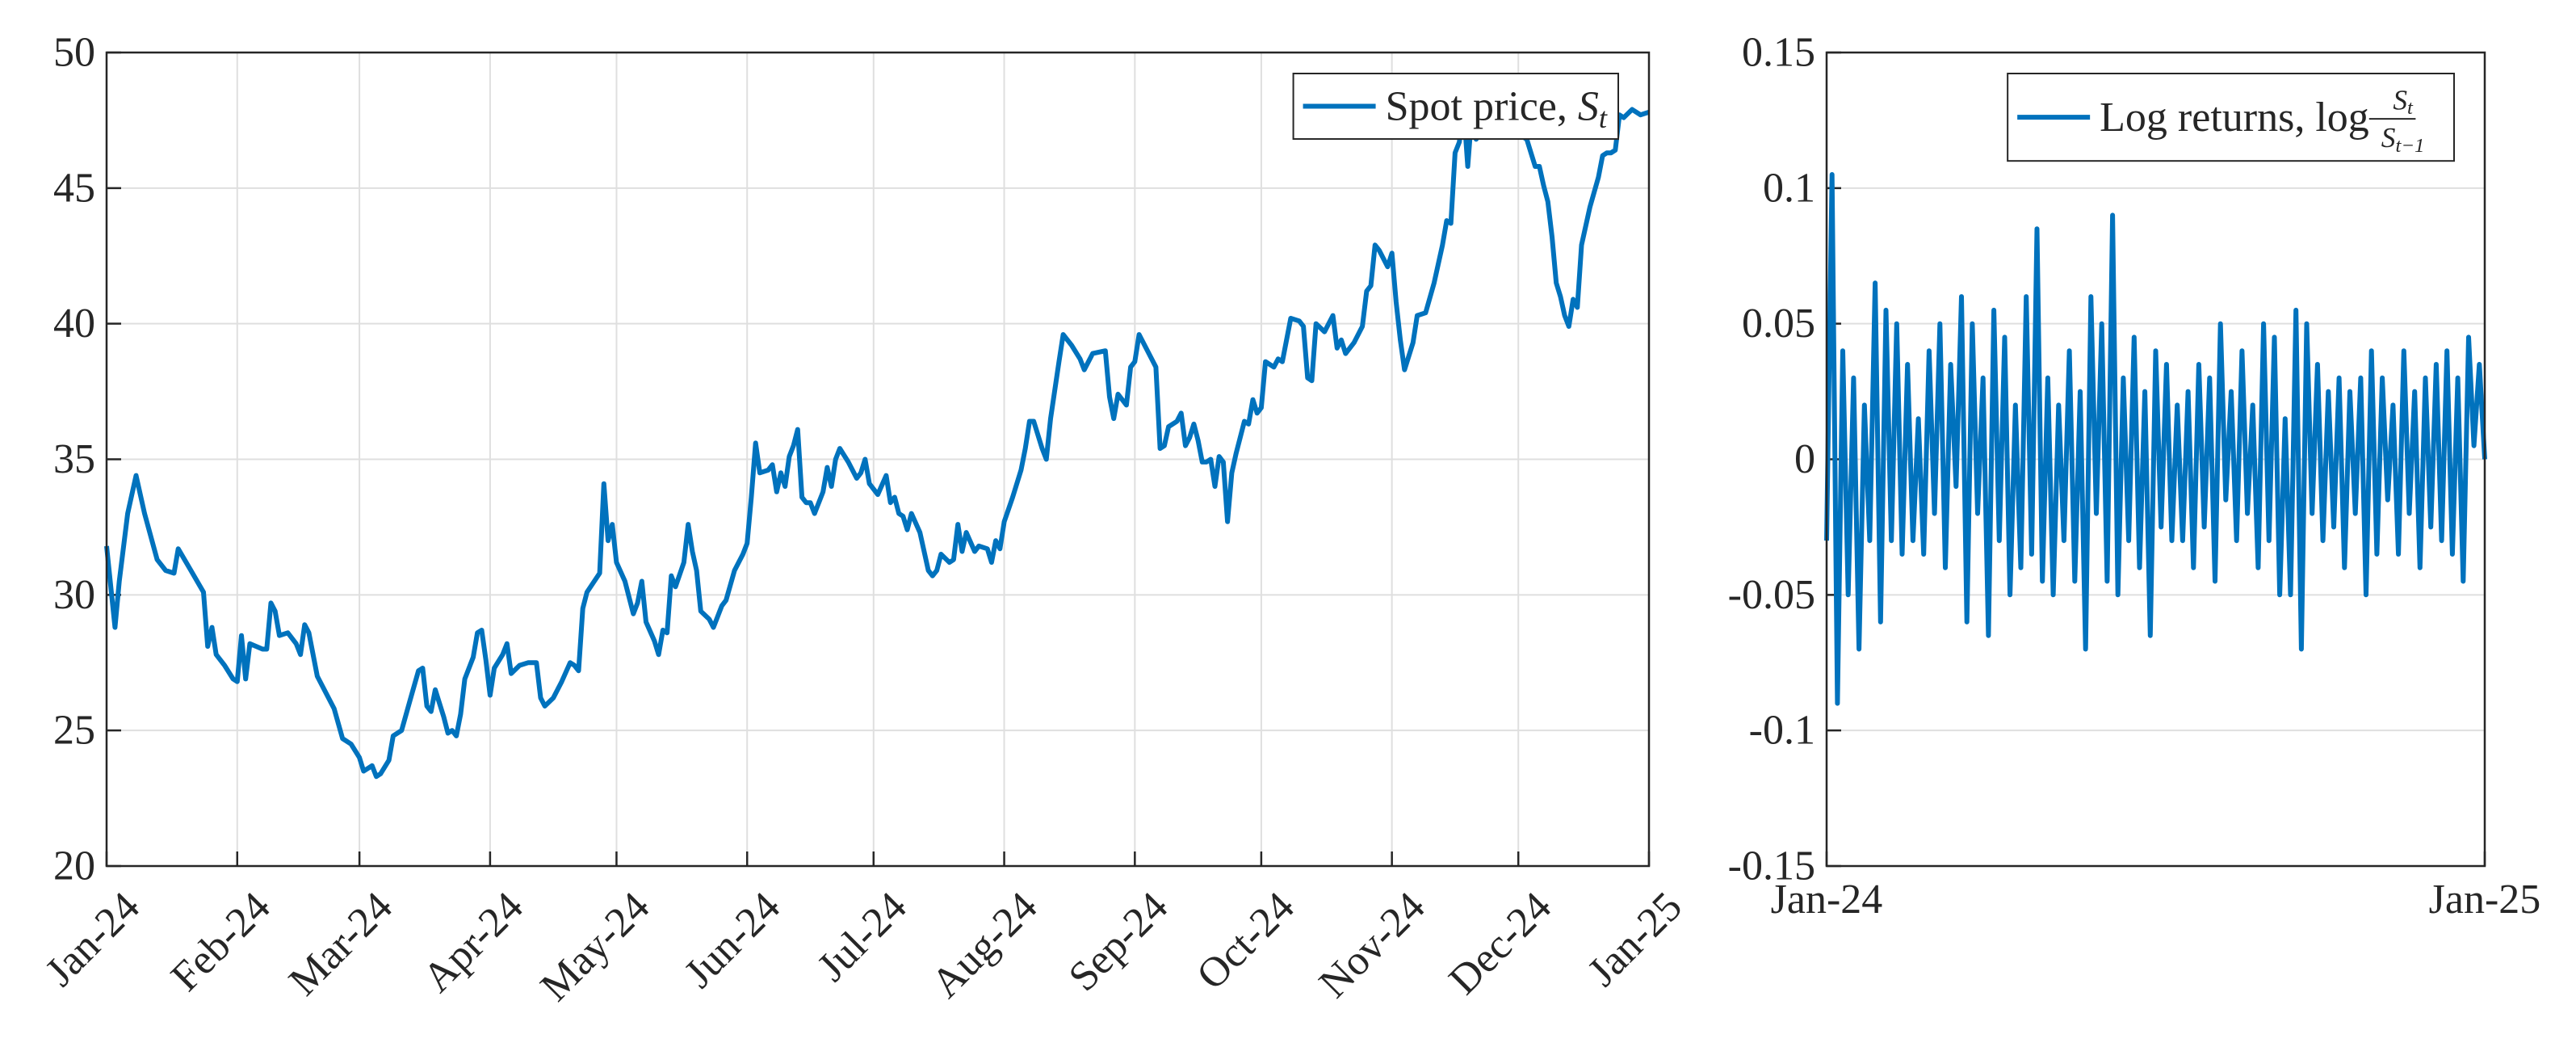 This screenshot has width=2576, height=1047. What do you see at coordinates (1782, 731) in the screenshot?
I see `y-tick-label: -0.1` at bounding box center [1782, 731].